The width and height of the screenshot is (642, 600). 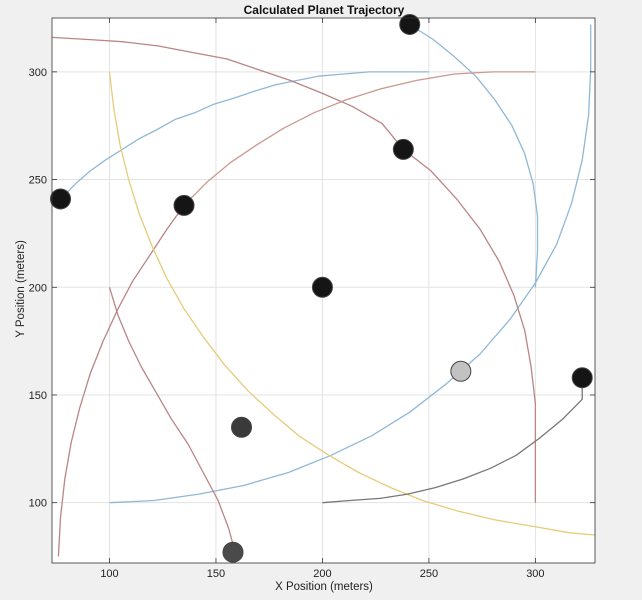 I want to click on x-tick-label: 200, so click(x=322, y=574).